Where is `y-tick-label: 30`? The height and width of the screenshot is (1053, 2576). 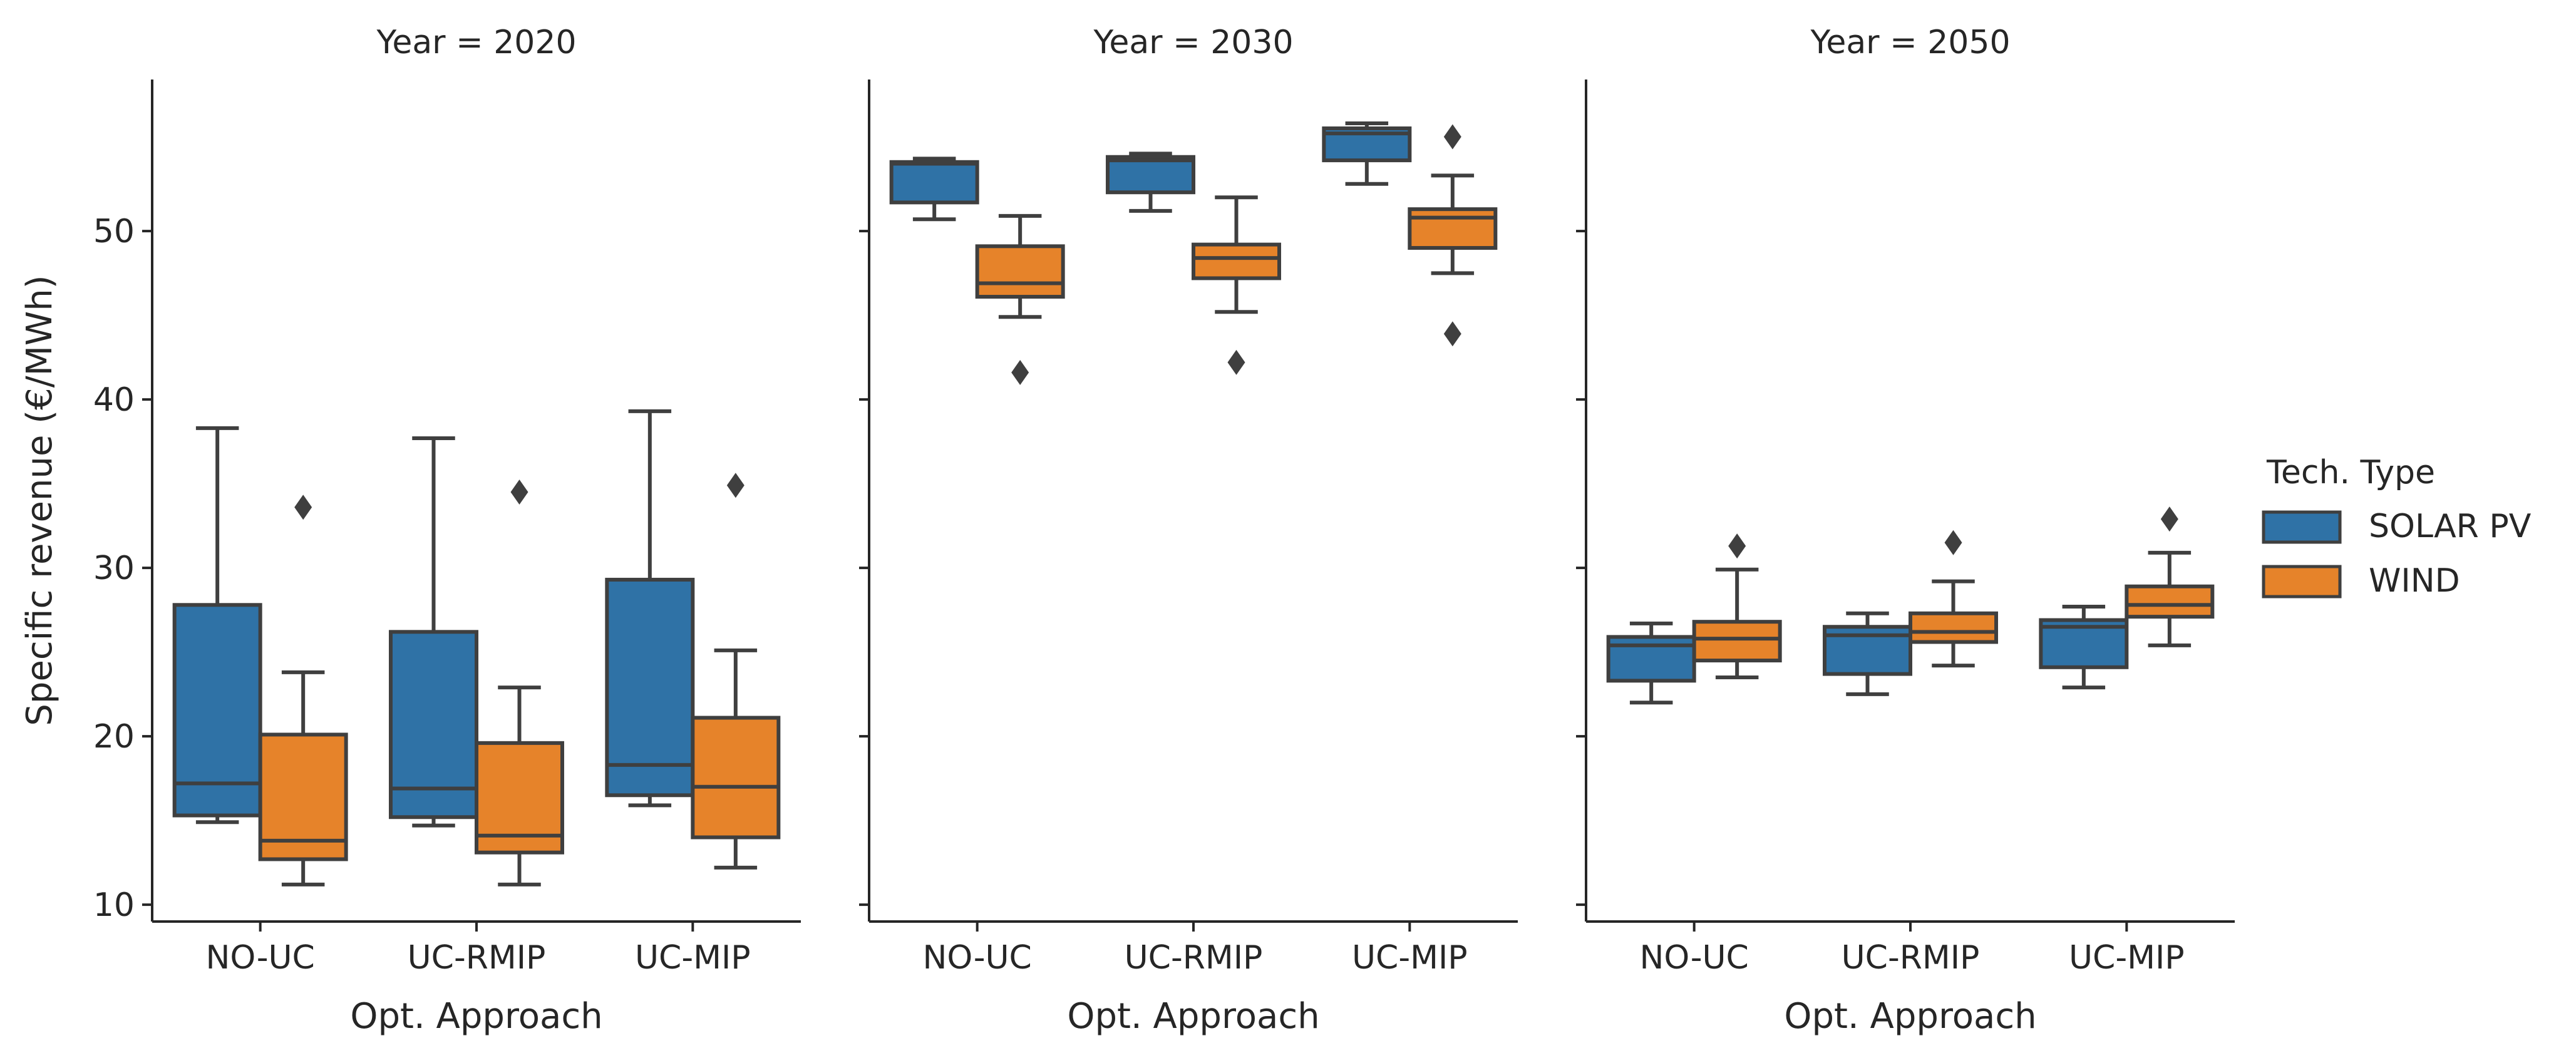 y-tick-label: 30 is located at coordinates (114, 568).